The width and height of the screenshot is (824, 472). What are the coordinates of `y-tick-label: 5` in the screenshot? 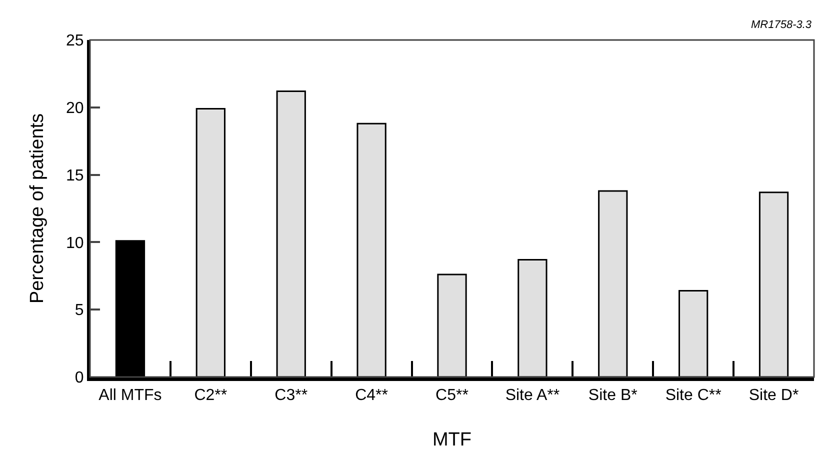 It's located at (79, 311).